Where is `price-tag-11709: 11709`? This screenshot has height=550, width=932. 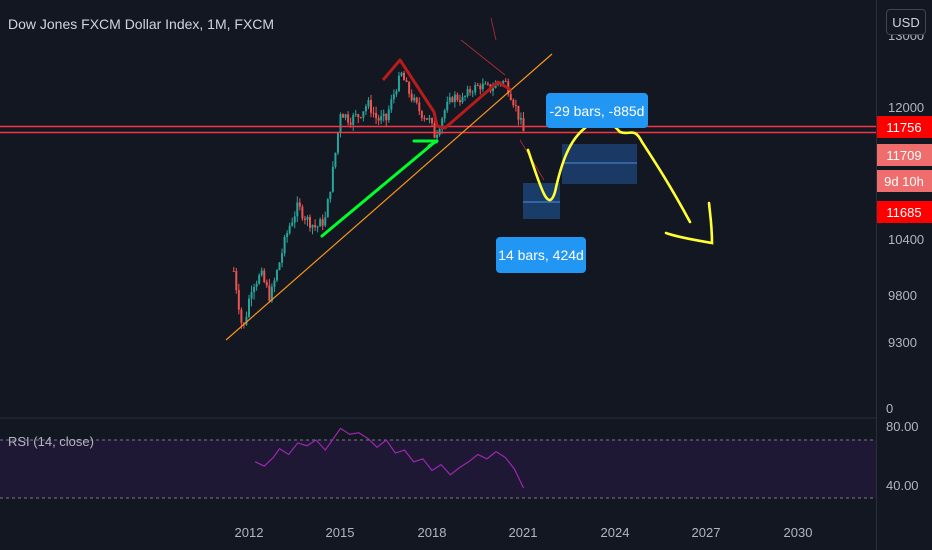 price-tag-11709: 11709 is located at coordinates (903, 155).